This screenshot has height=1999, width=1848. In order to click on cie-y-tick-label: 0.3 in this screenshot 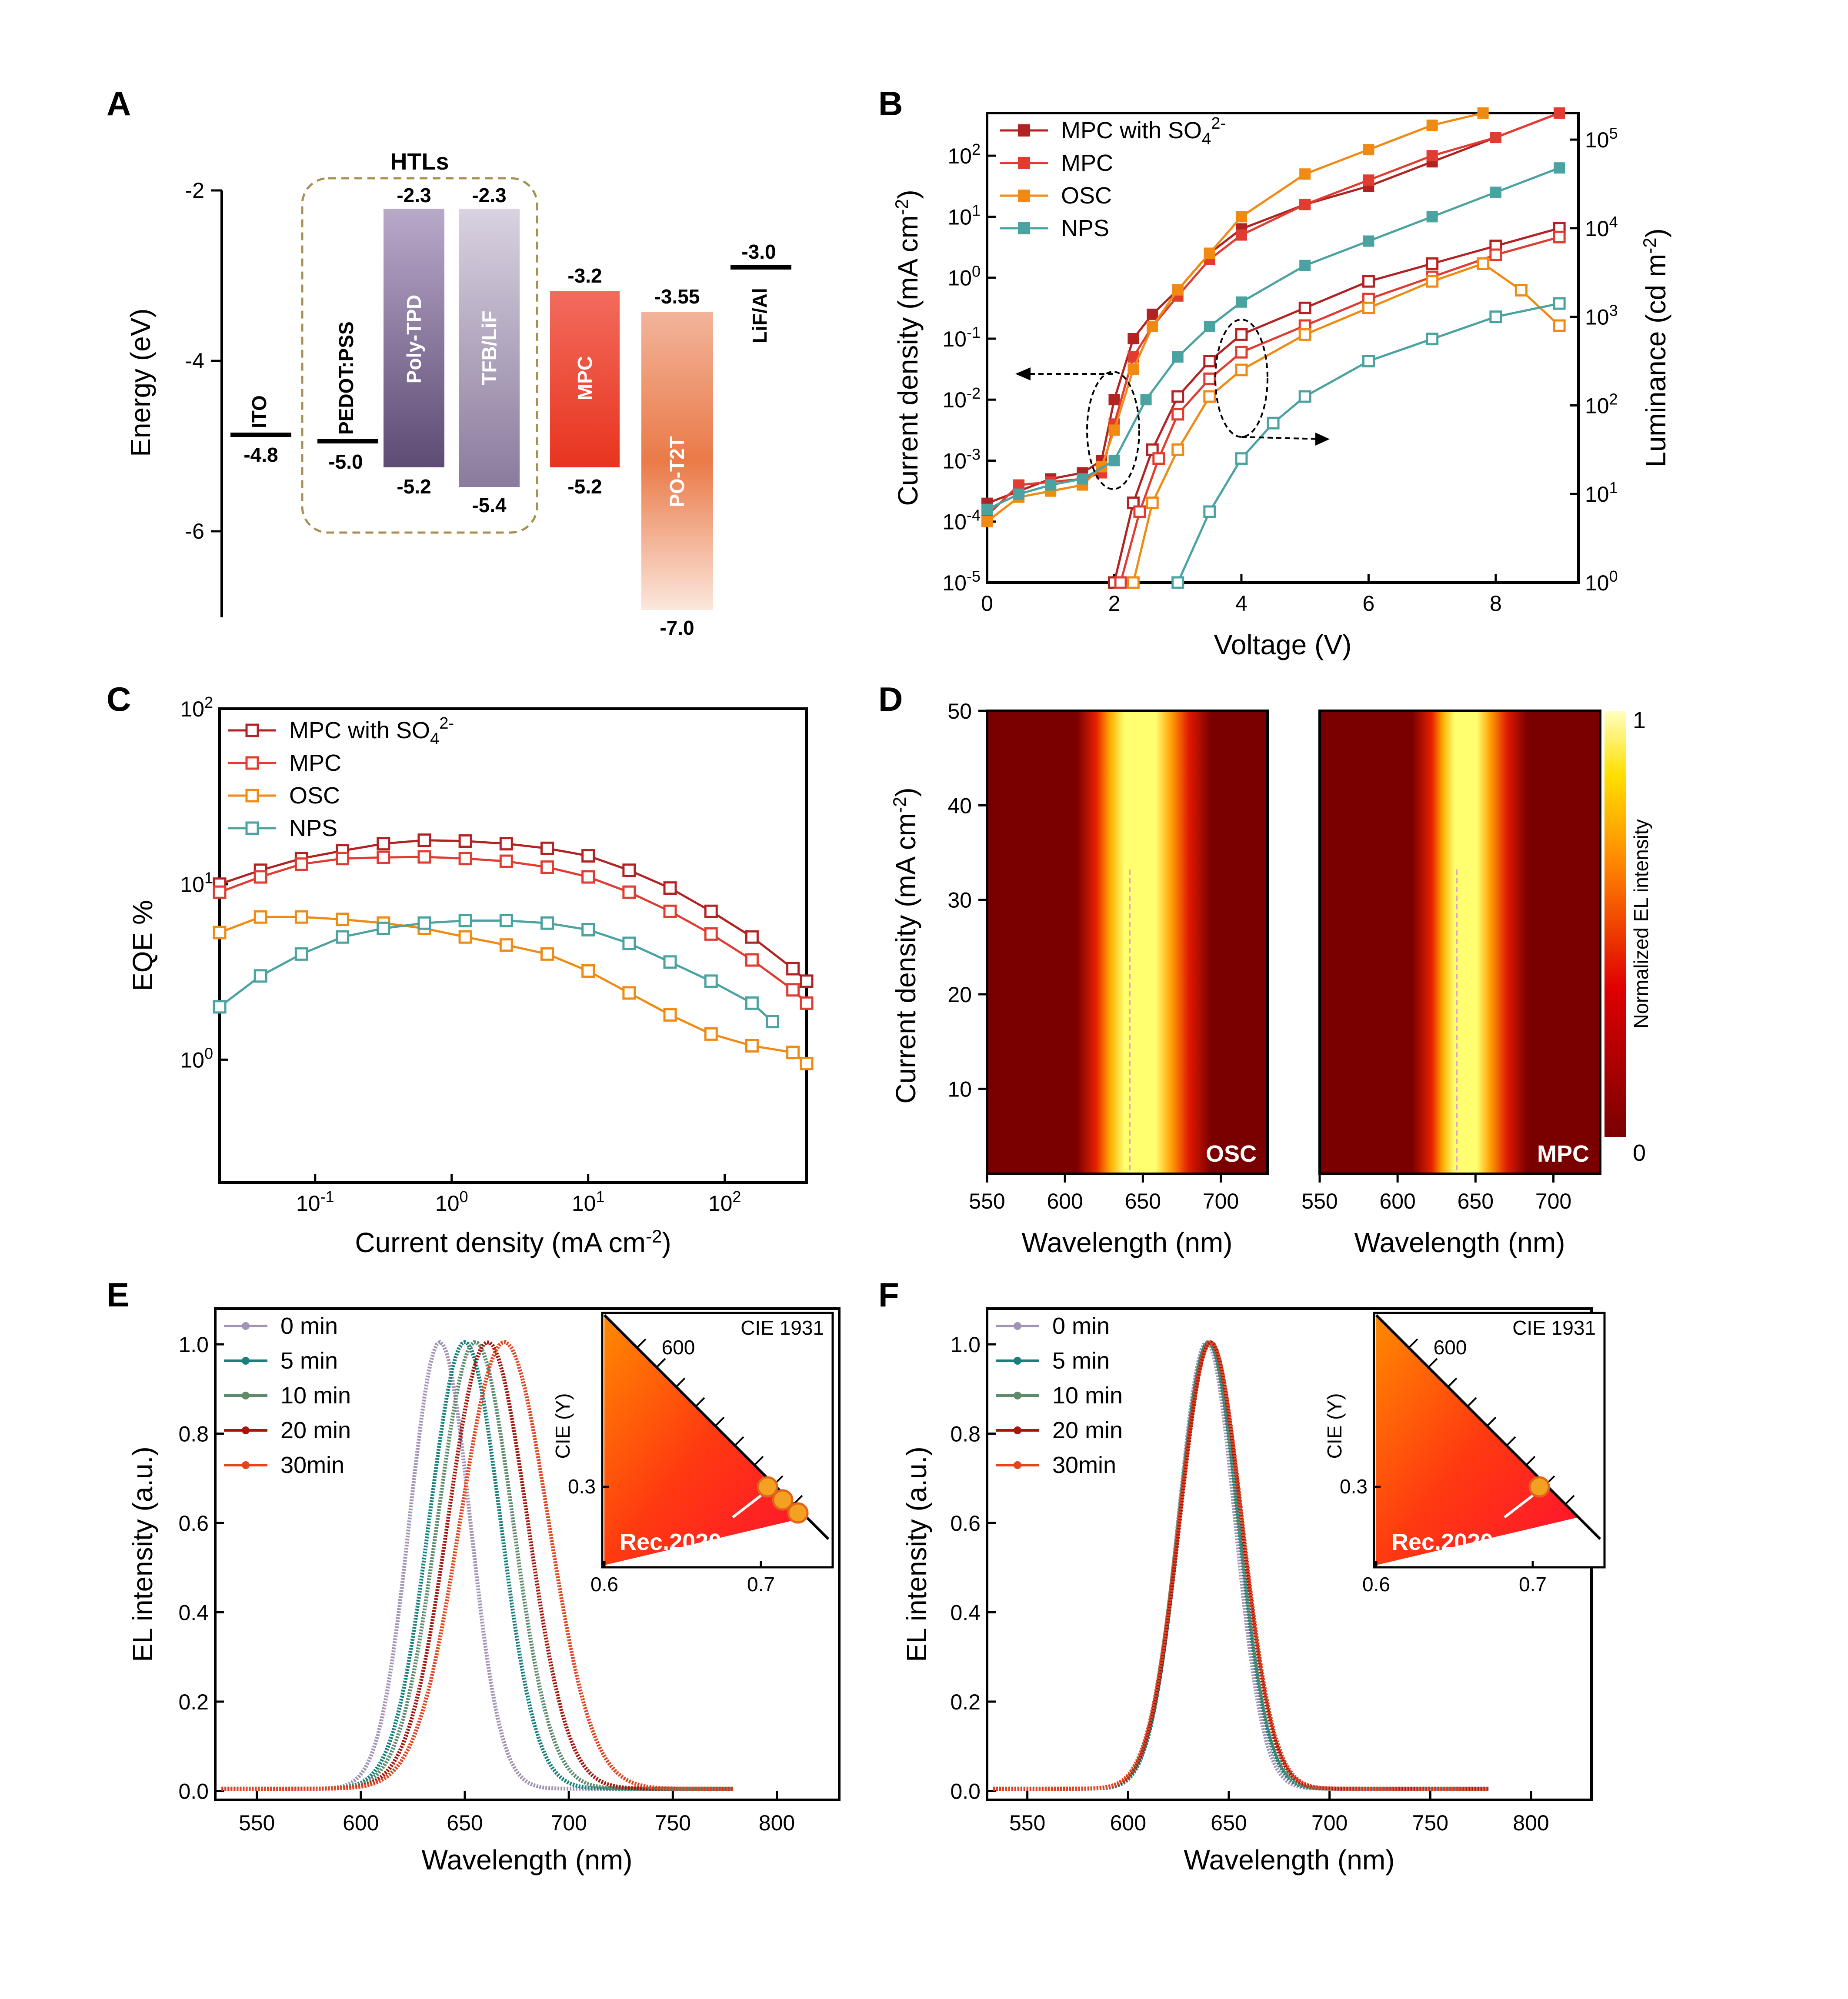, I will do `click(1354, 1487)`.